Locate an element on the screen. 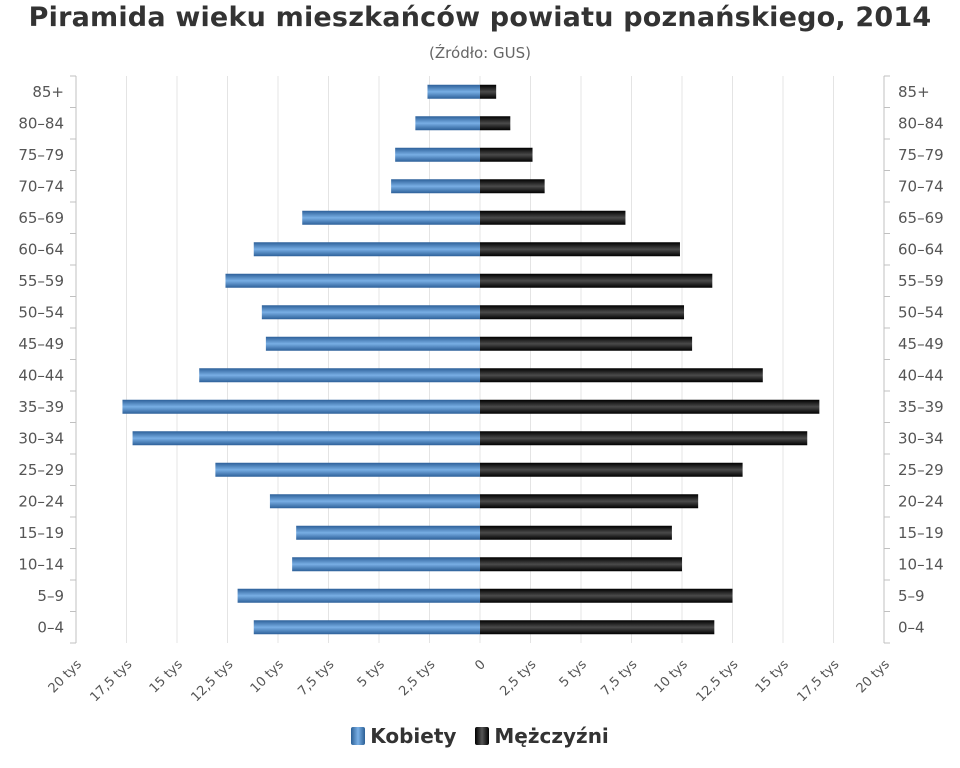  legend-item-kobiety: Kobiety is located at coordinates (403, 736).